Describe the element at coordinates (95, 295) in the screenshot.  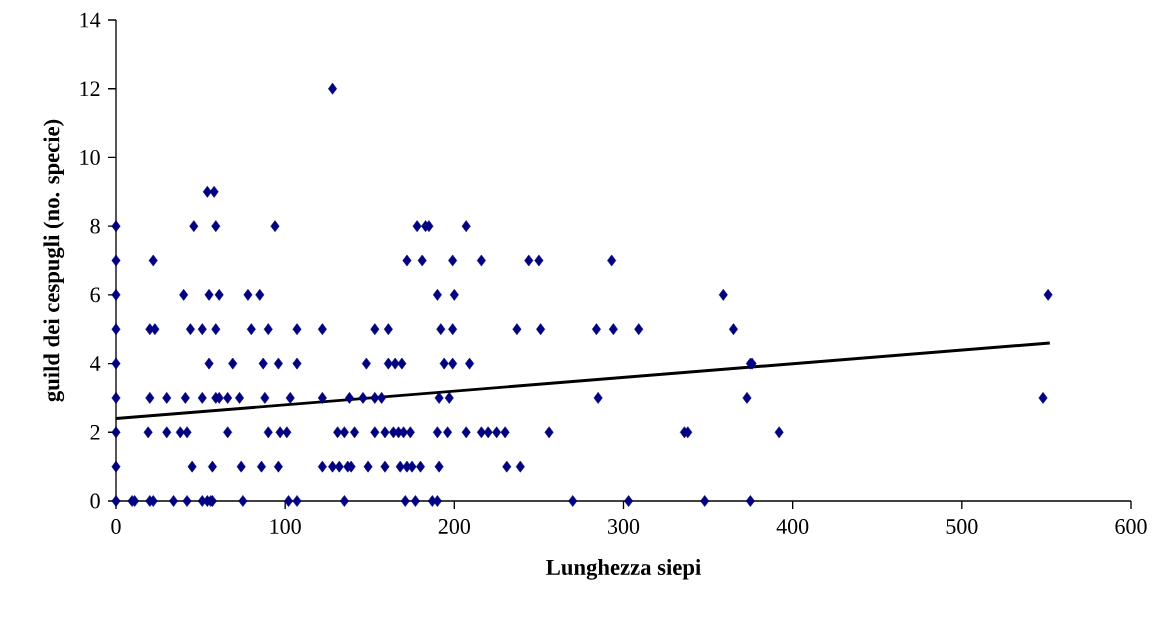
I see `y-tick-label: 6` at that location.